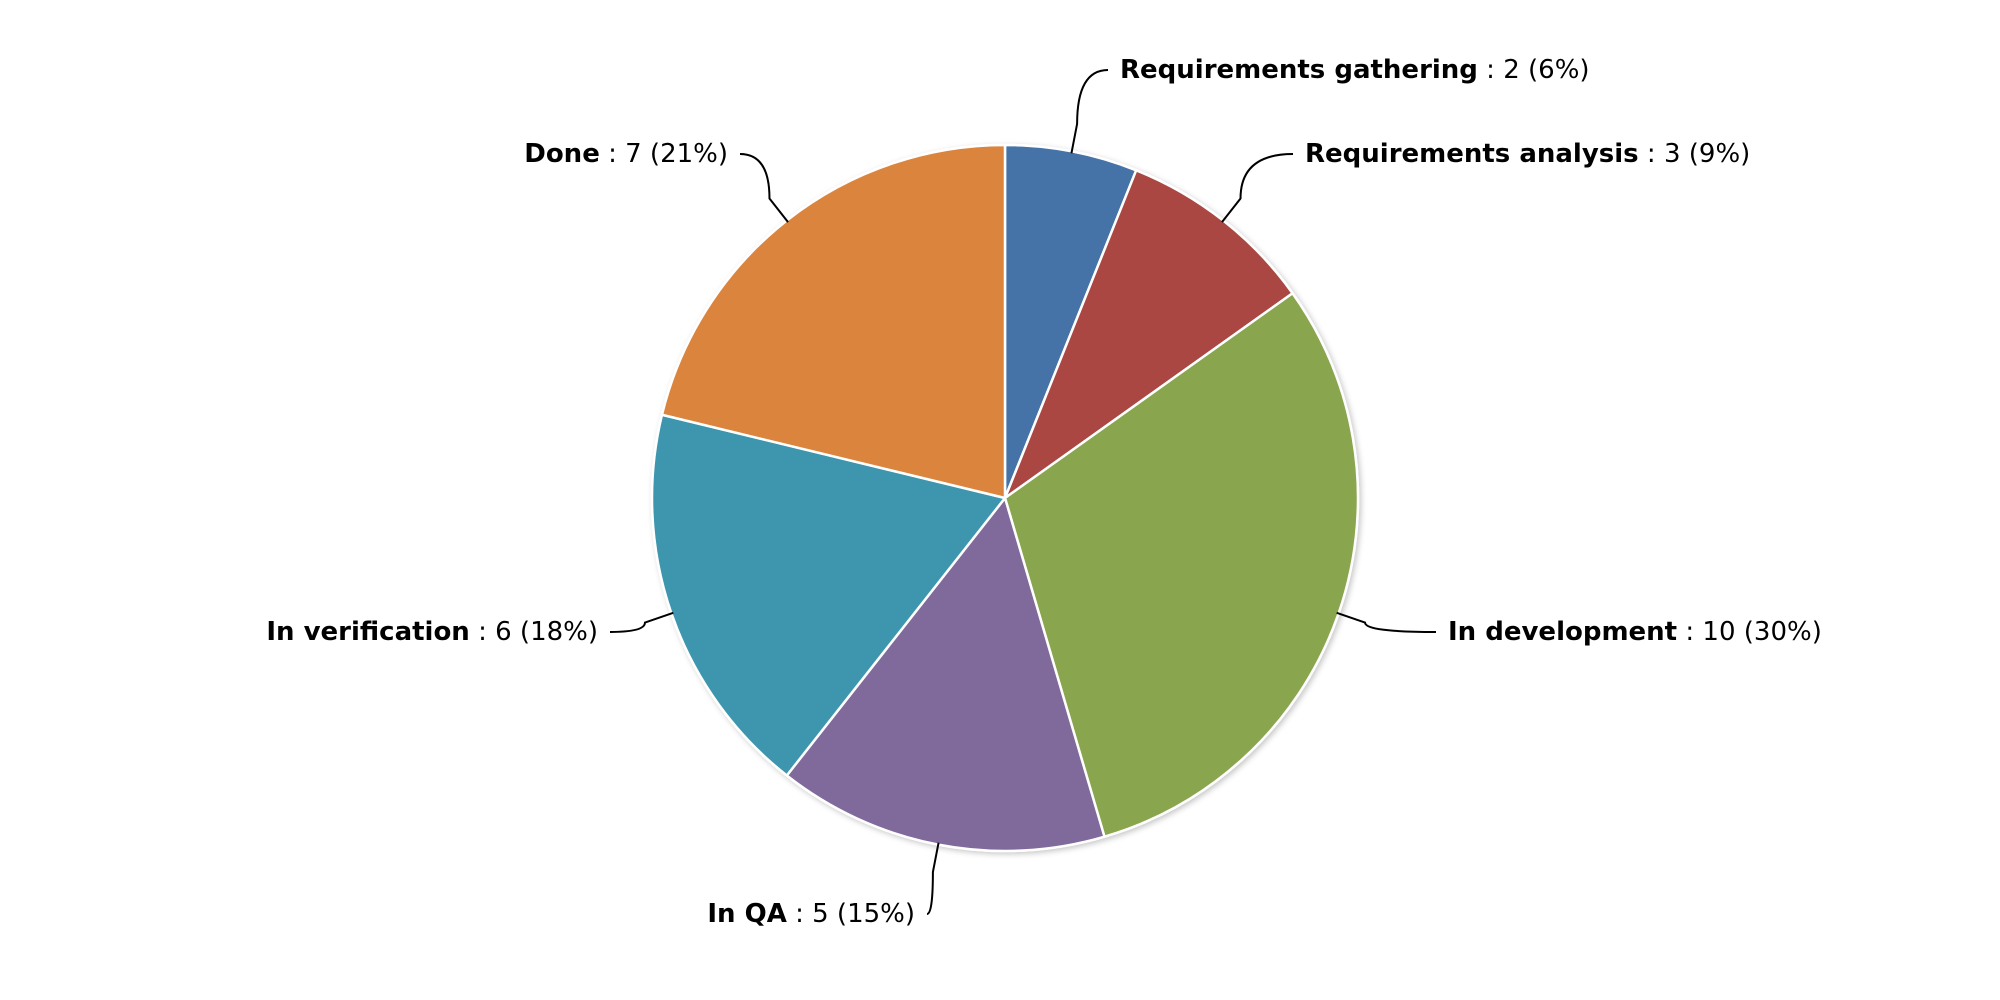  I want to click on slice-label: In verification : 6 (18%), so click(432, 632).